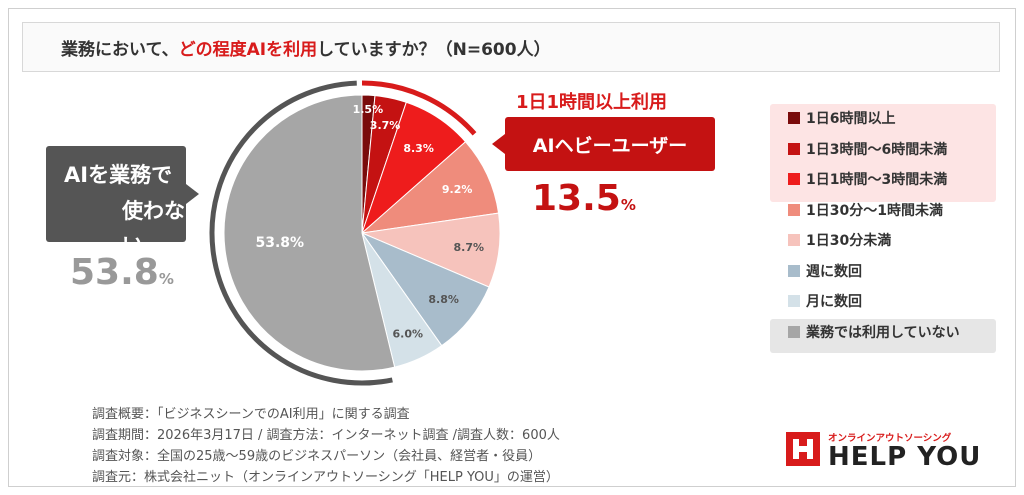  Describe the element at coordinates (592, 102) in the screenshot. I see `heavy-user-heading: 1日1時間以上利用` at that location.